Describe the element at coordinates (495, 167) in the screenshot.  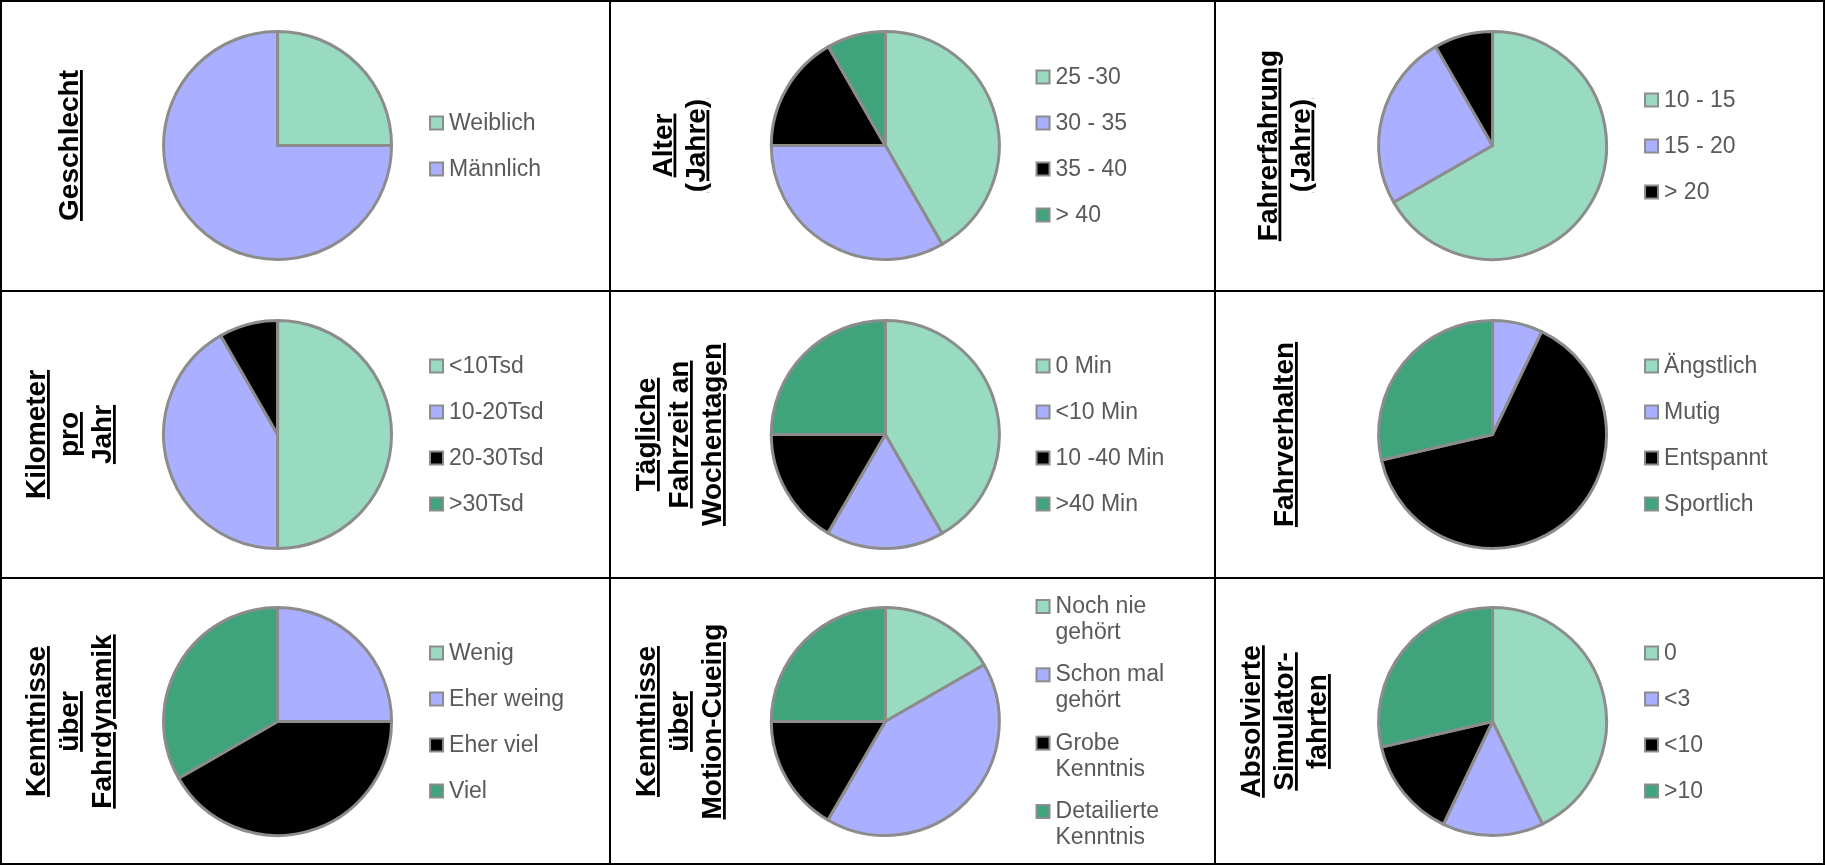
I see `legend-label: Männlich` at that location.